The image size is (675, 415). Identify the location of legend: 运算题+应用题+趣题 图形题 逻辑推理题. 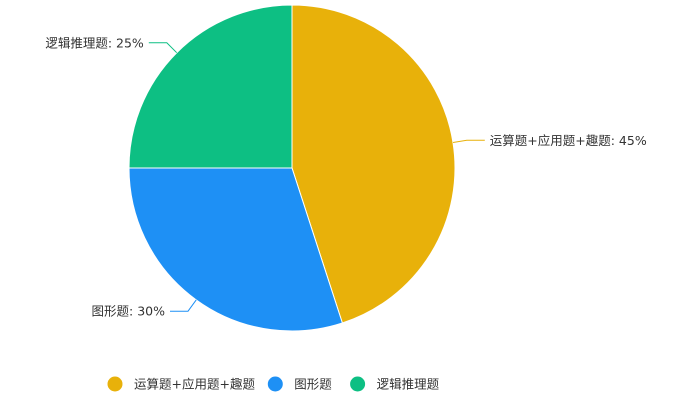
(273, 384).